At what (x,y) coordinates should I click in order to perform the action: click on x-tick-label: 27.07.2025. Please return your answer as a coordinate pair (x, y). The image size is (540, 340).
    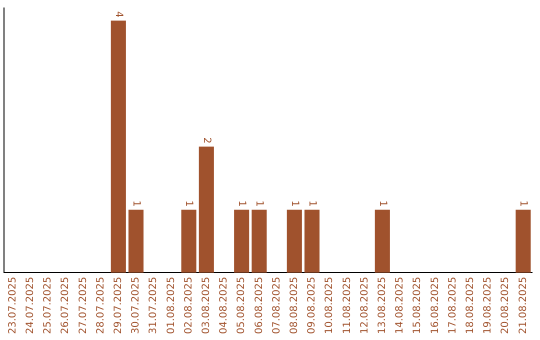
    Looking at the image, I should click on (83, 305).